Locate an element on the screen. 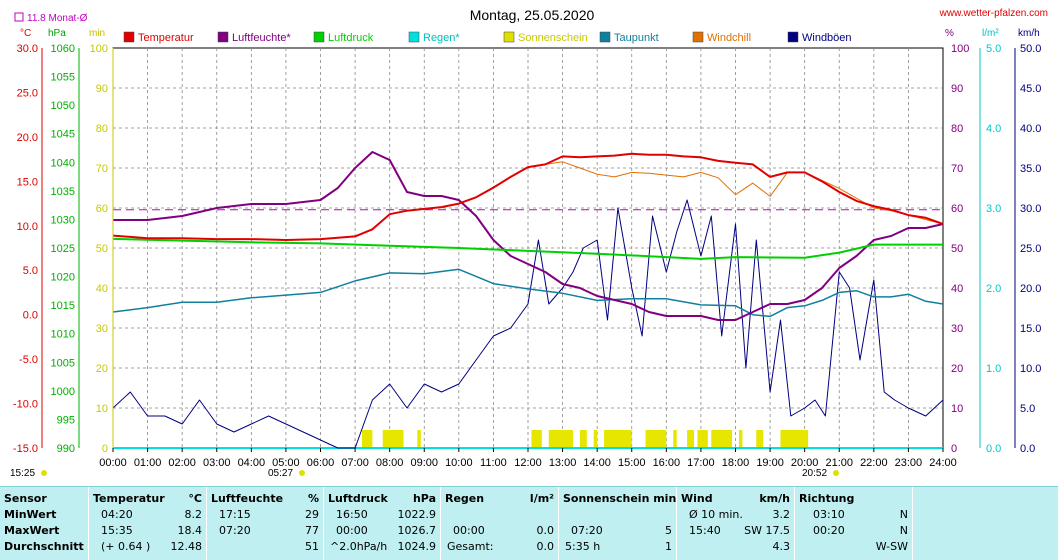 This screenshot has height=560, width=1058. chart-title: Montag, 25.05.2020 is located at coordinates (532, 15).